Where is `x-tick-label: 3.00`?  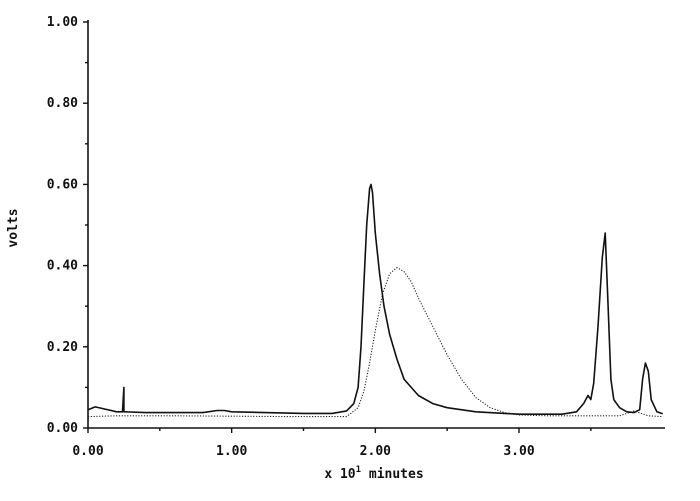
x-tick-label: 3.00 is located at coordinates (518, 451).